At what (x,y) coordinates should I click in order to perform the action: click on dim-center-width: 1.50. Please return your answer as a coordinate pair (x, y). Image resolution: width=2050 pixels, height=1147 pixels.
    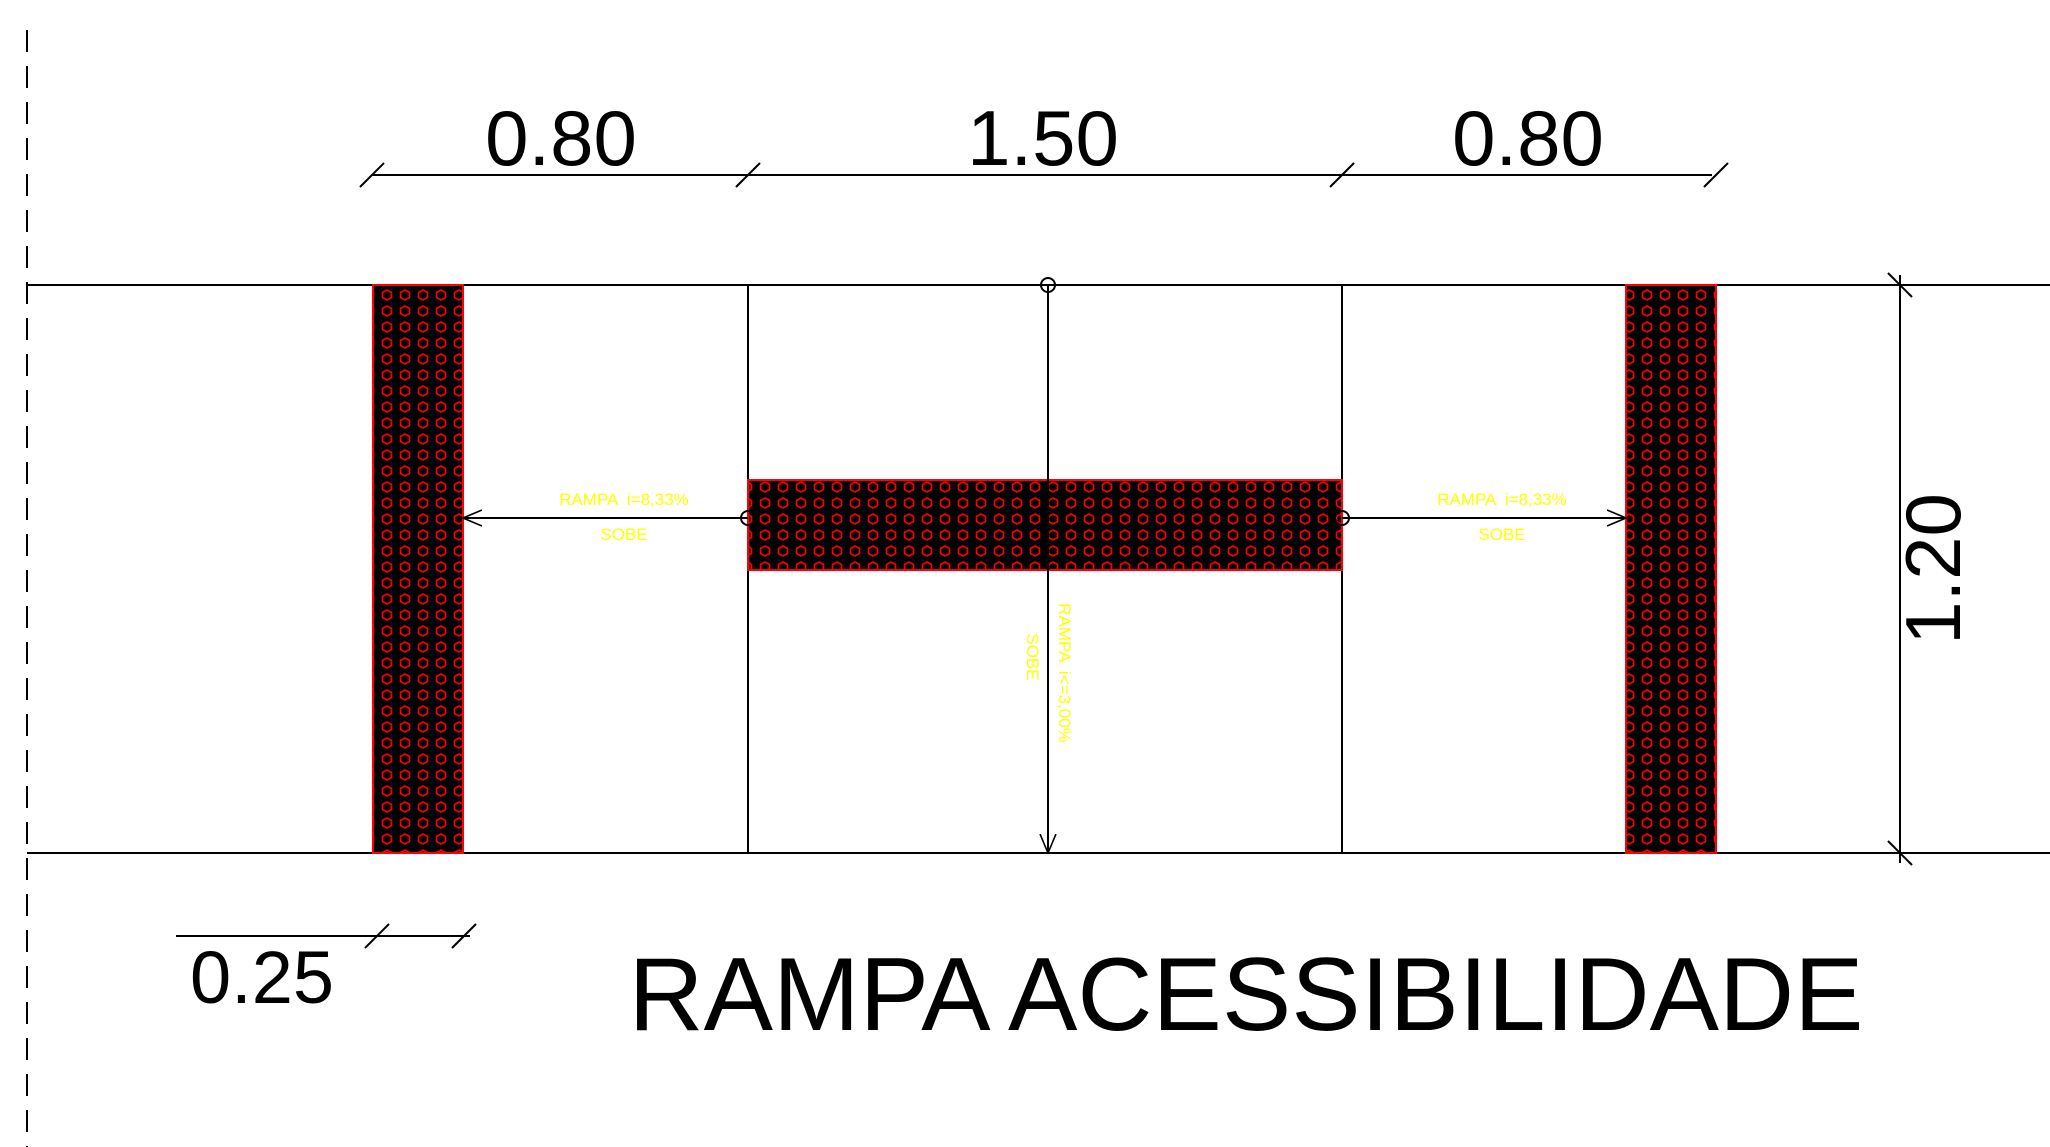
    Looking at the image, I should click on (1043, 138).